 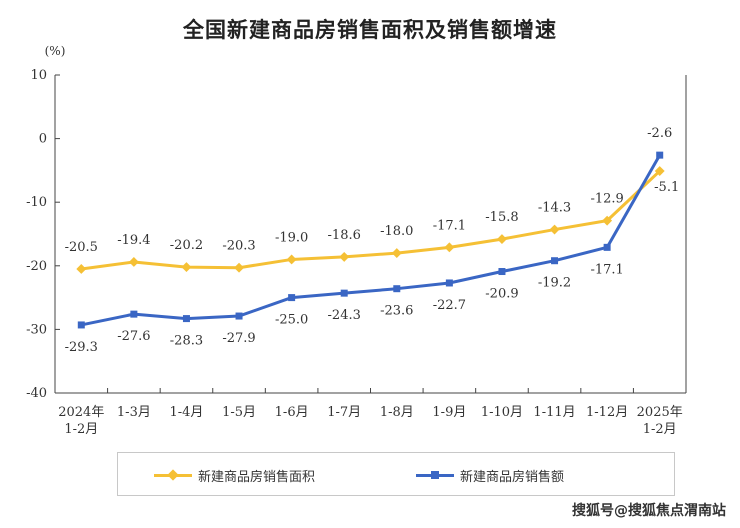 I want to click on x-tick-label: 2024年, so click(x=81, y=412).